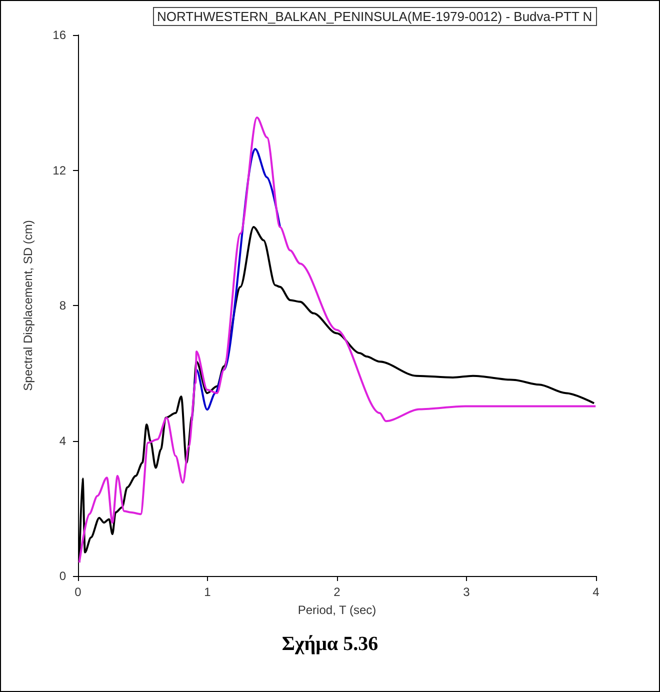 The height and width of the screenshot is (692, 660). I want to click on y-axis-title: Spectral Displacement, SD (cm), so click(28, 305).